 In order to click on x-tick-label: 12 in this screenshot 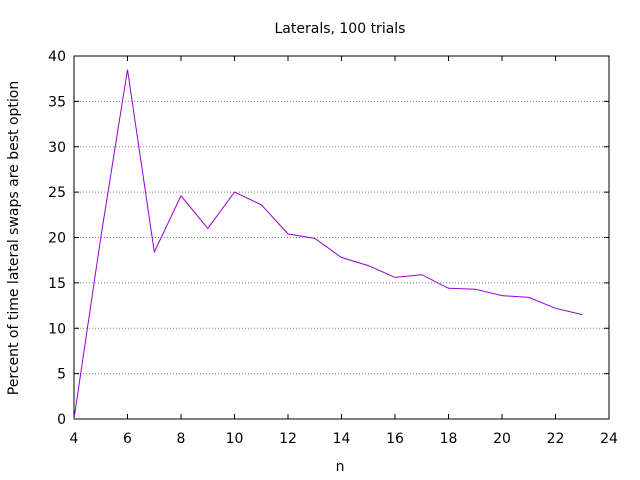, I will do `click(288, 439)`.